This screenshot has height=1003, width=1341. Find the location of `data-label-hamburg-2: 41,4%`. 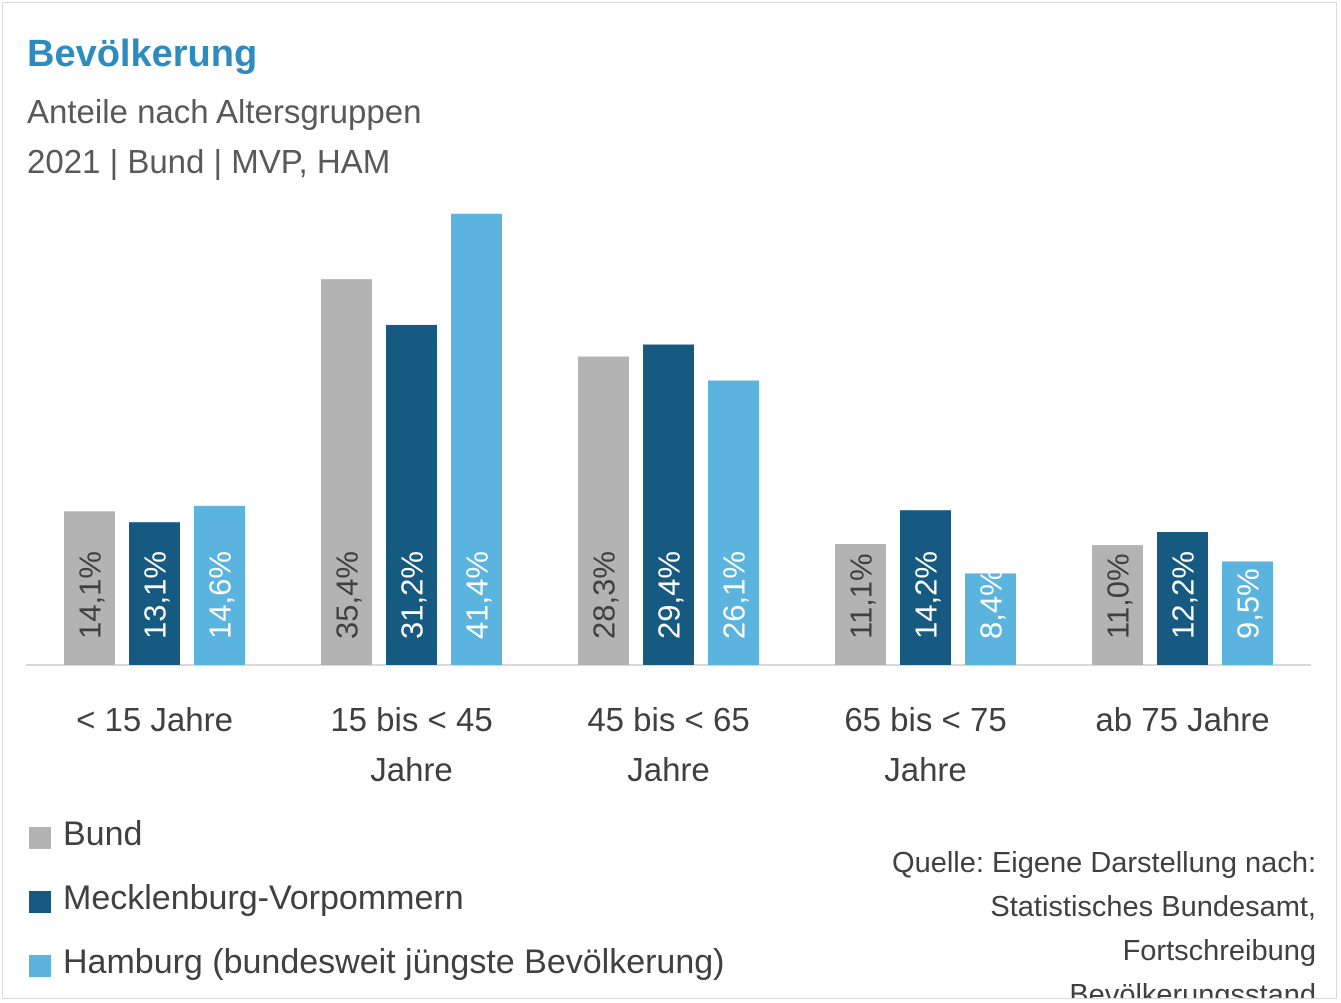

data-label-hamburg-2: 41,4% is located at coordinates (477, 595).